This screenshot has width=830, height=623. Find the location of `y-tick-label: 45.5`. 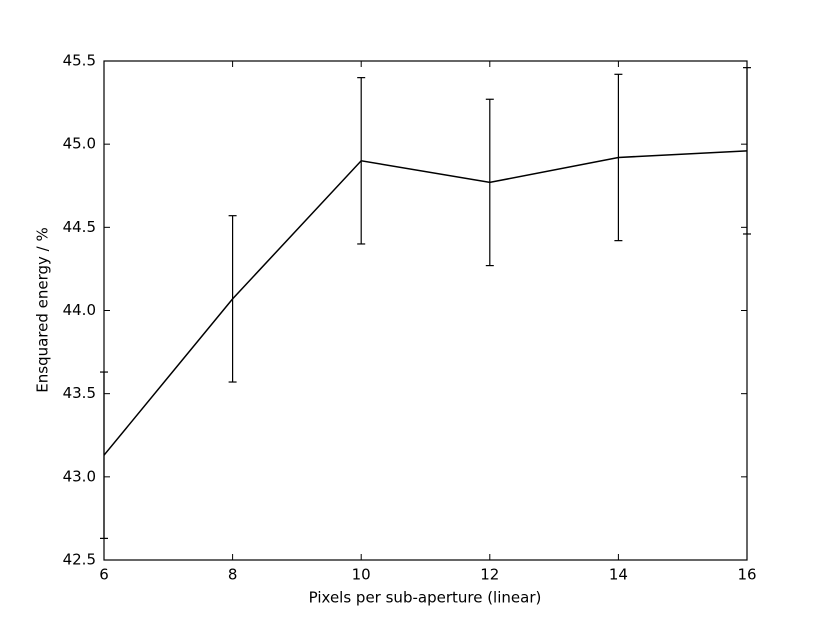

y-tick-label: 45.5 is located at coordinates (79, 61).